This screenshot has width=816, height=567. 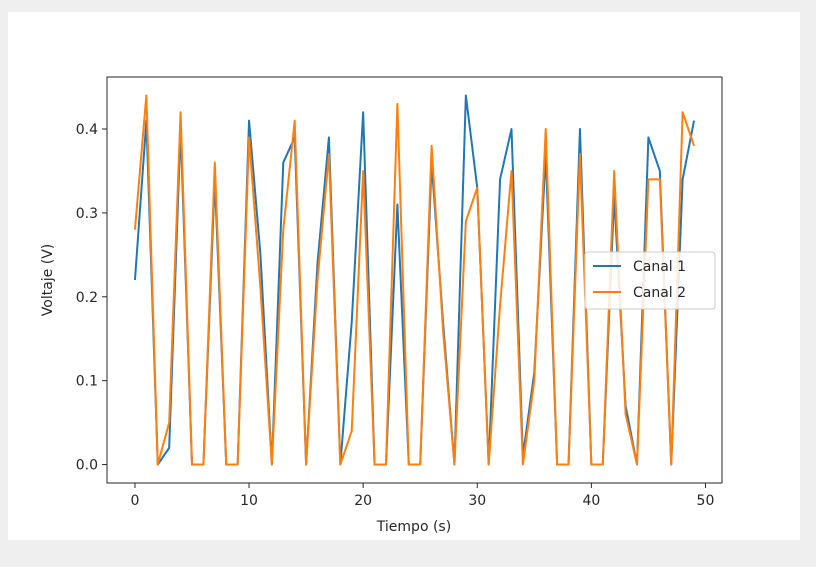 What do you see at coordinates (87, 130) in the screenshot?
I see `y-tick-label: 0.4` at bounding box center [87, 130].